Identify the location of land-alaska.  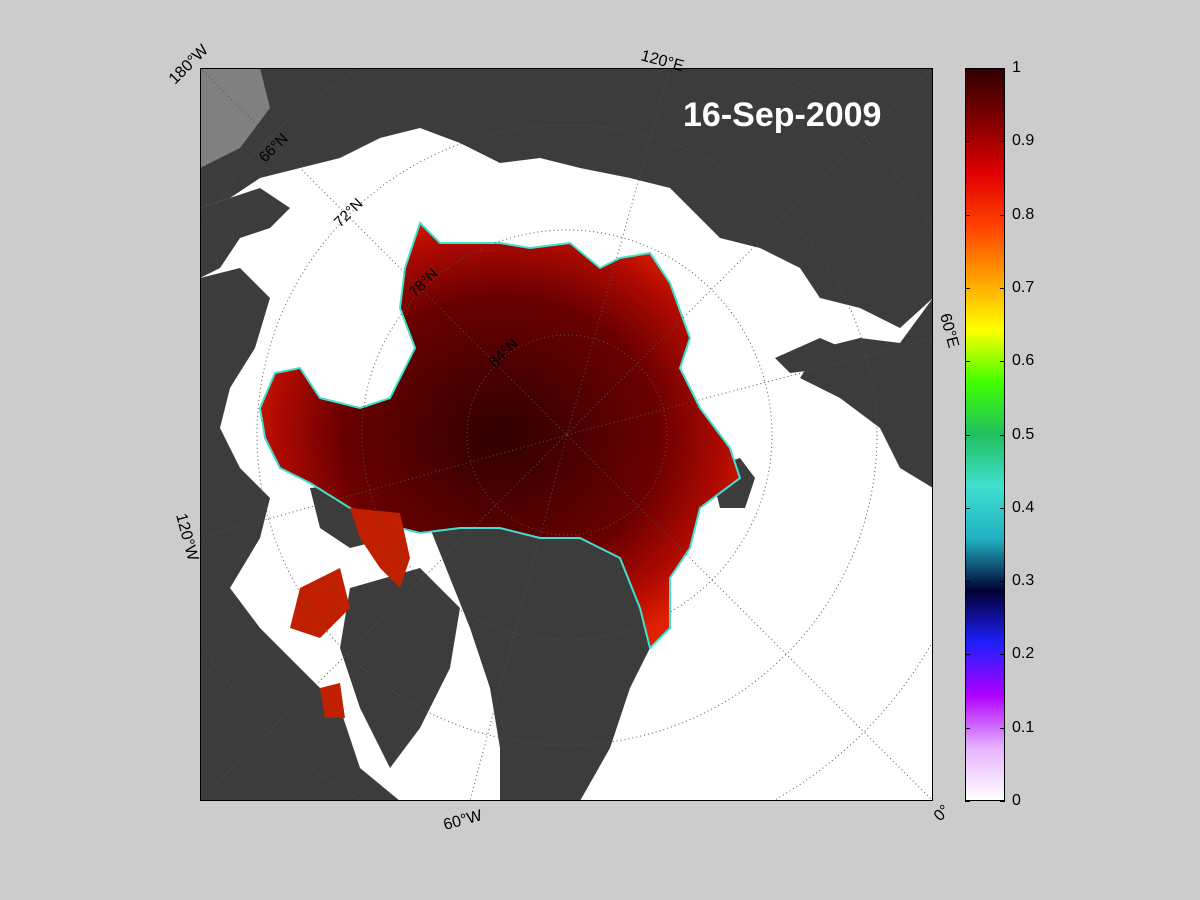
(245, 233).